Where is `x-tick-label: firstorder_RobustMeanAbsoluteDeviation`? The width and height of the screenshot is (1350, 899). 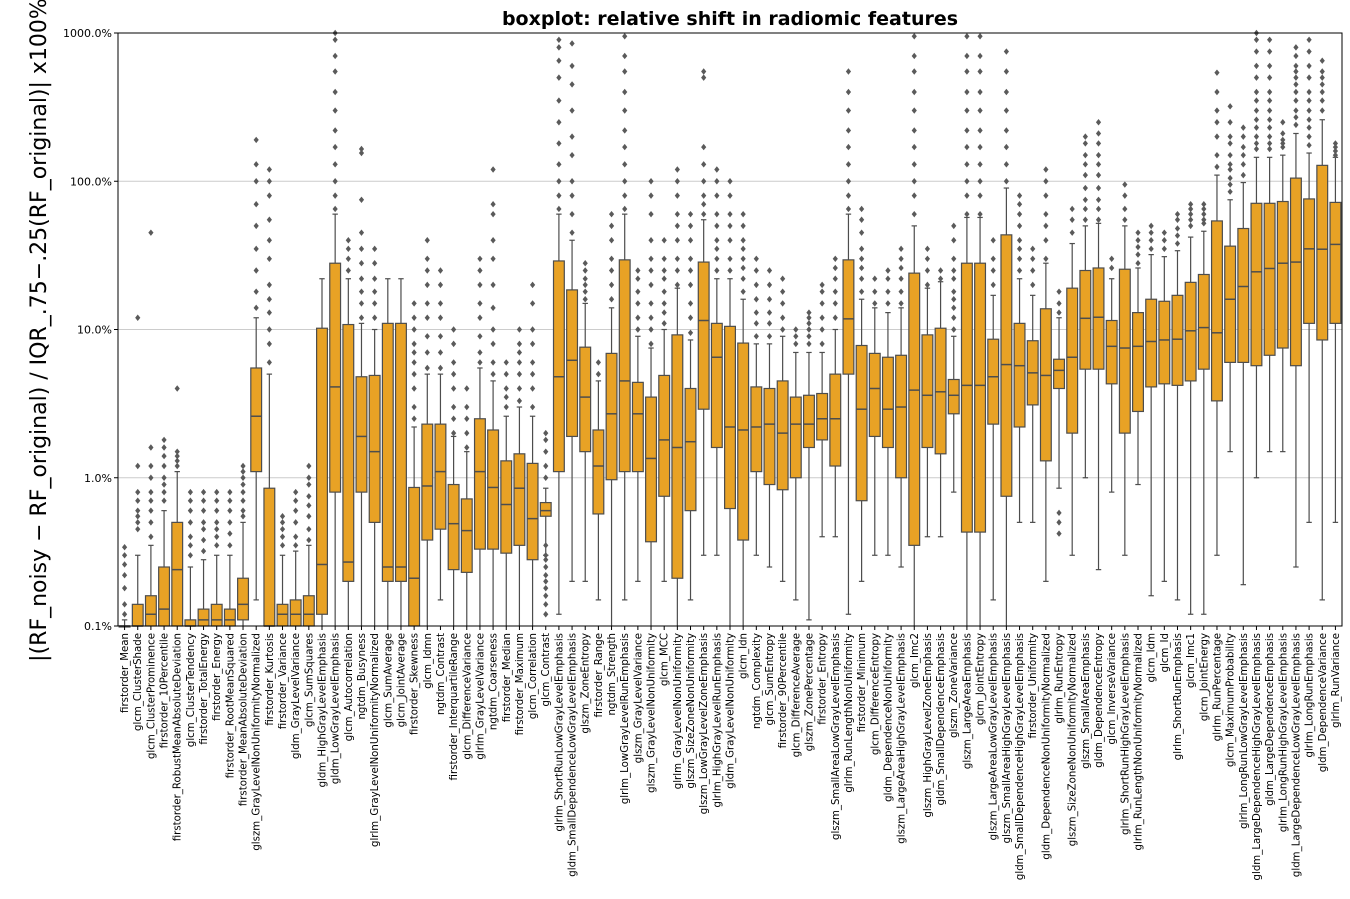 x-tick-label: firstorder_RobustMeanAbsoluteDeviation is located at coordinates (178, 737).